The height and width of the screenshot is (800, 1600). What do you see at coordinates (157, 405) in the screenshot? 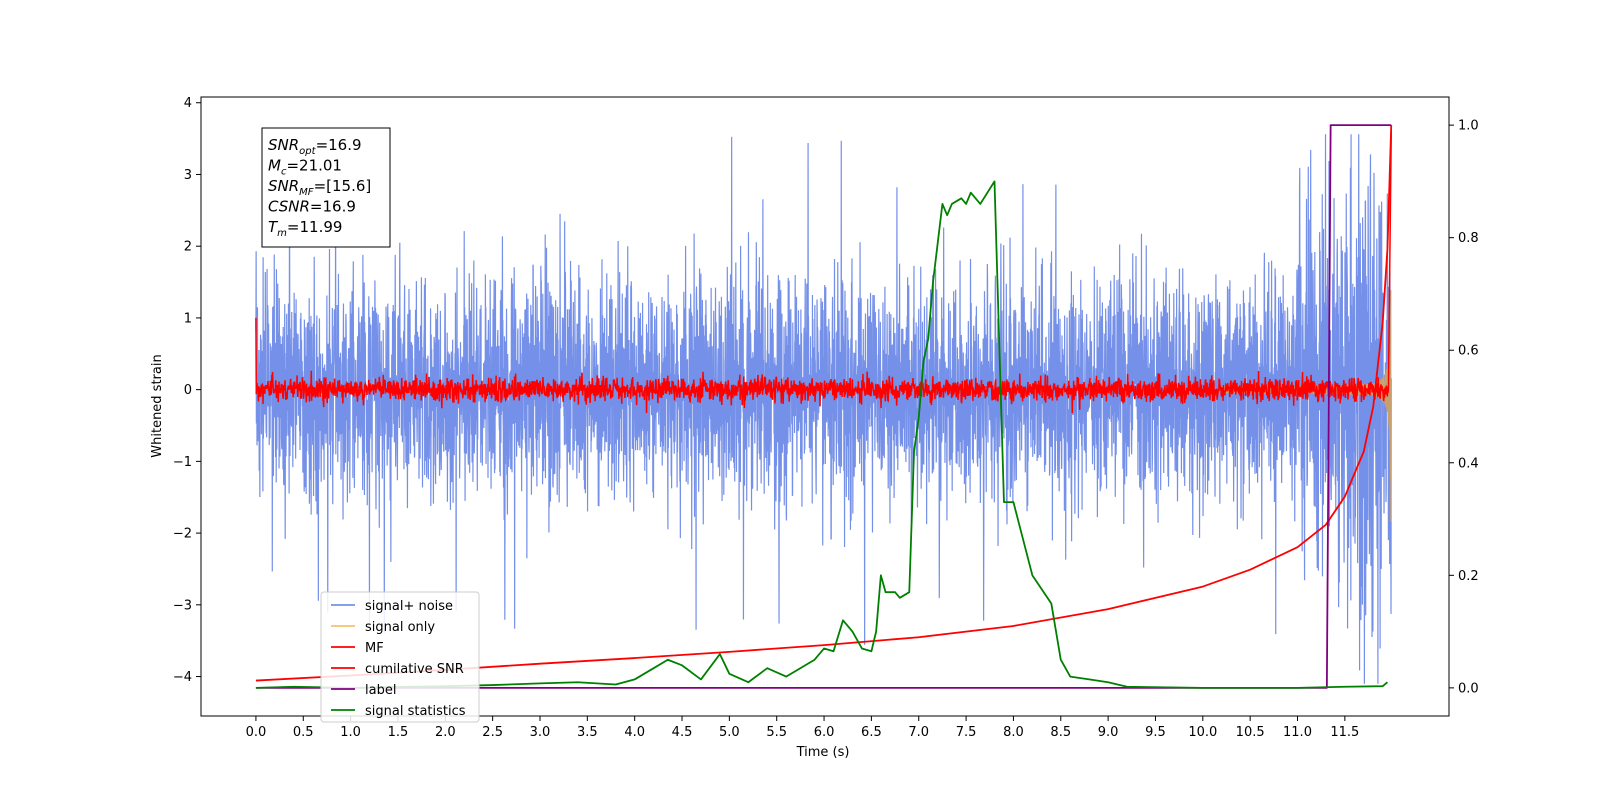
I see `y-axis-label: Whitened strain` at bounding box center [157, 405].